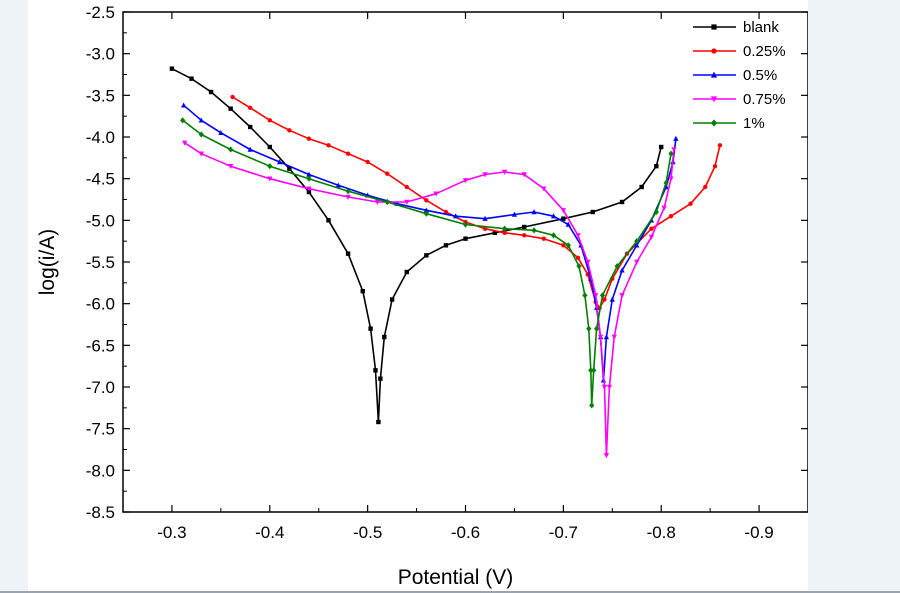 Image resolution: width=900 pixels, height=593 pixels. I want to click on legend-marker, so click(714, 27).